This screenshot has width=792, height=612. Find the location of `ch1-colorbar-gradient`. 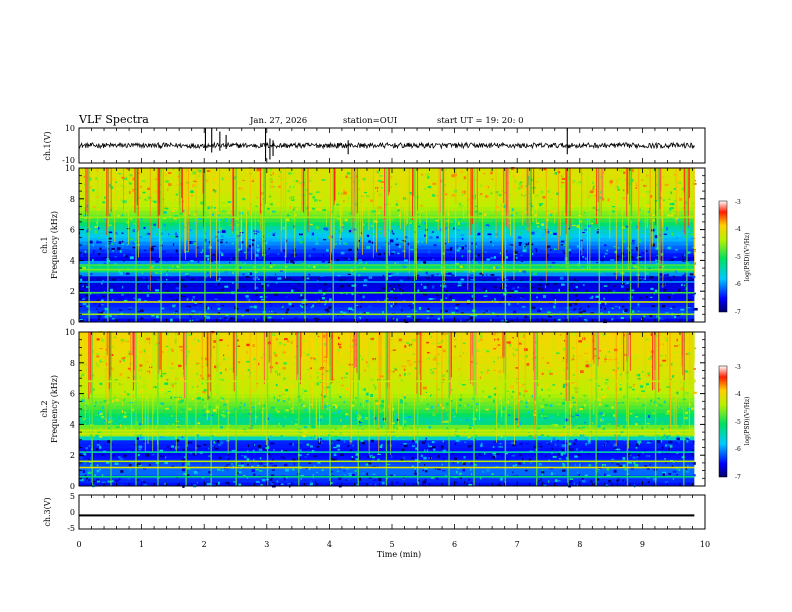

ch1-colorbar-gradient is located at coordinates (723, 256).